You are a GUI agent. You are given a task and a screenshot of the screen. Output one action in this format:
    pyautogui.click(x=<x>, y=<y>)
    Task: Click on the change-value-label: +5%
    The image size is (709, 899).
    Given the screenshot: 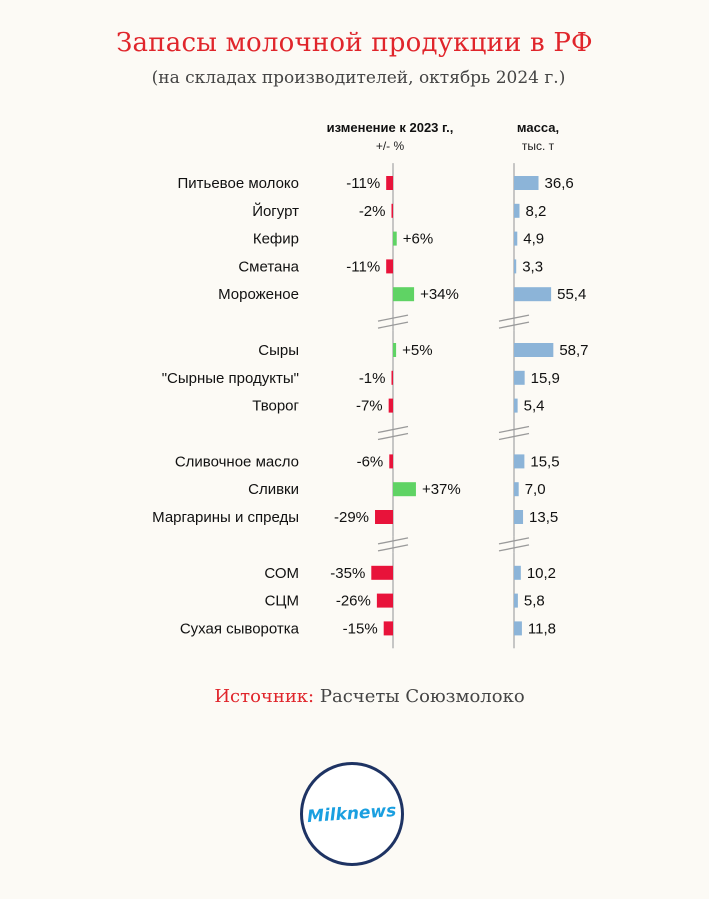 What is the action you would take?
    pyautogui.click(x=417, y=350)
    